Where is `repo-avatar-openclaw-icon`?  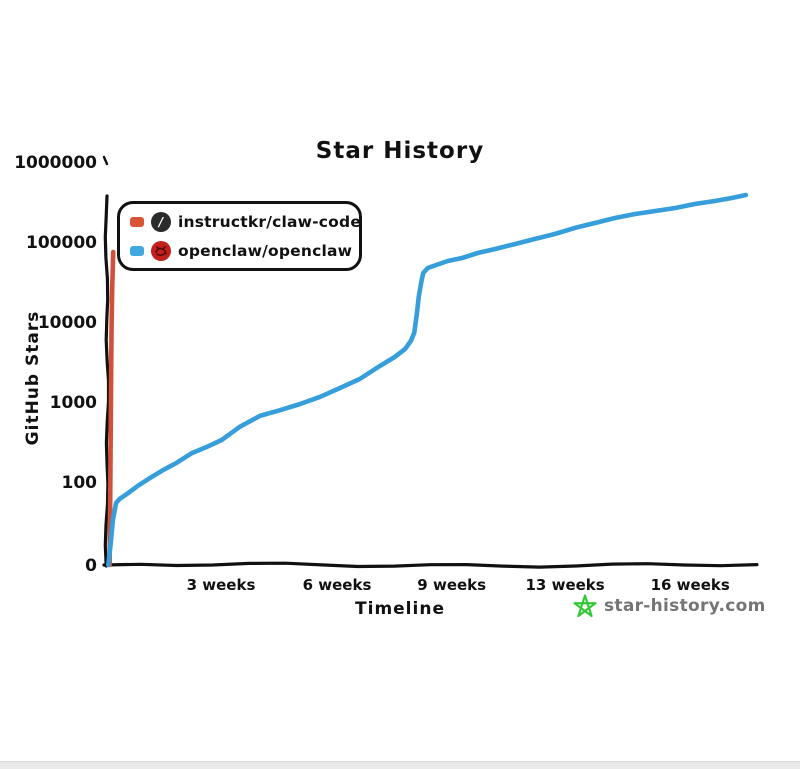 repo-avatar-openclaw-icon is located at coordinates (161, 250).